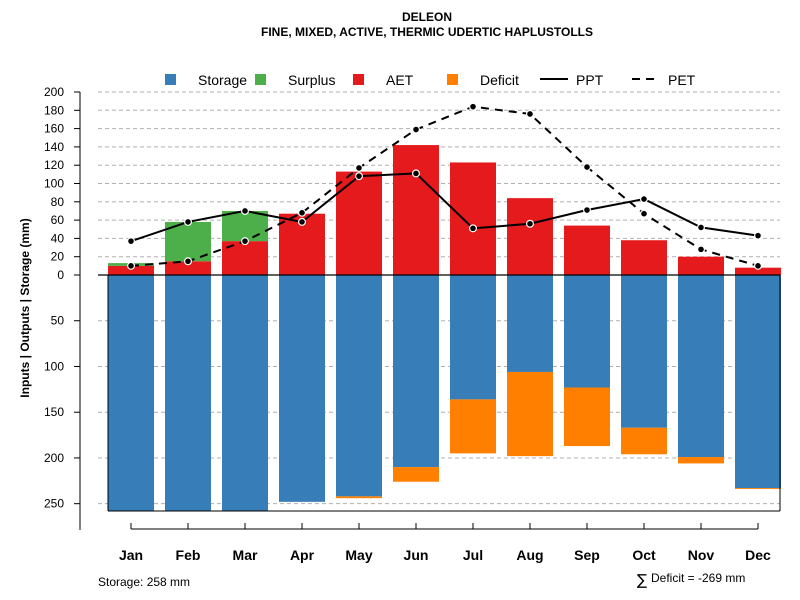  I want to click on deficit-bar-jun, so click(416, 474).